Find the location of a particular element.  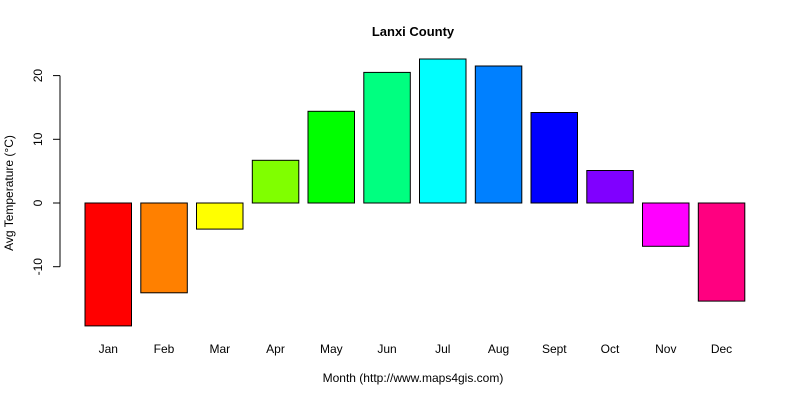

y-axis: -10 0 10 20 is located at coordinates (46, 172).